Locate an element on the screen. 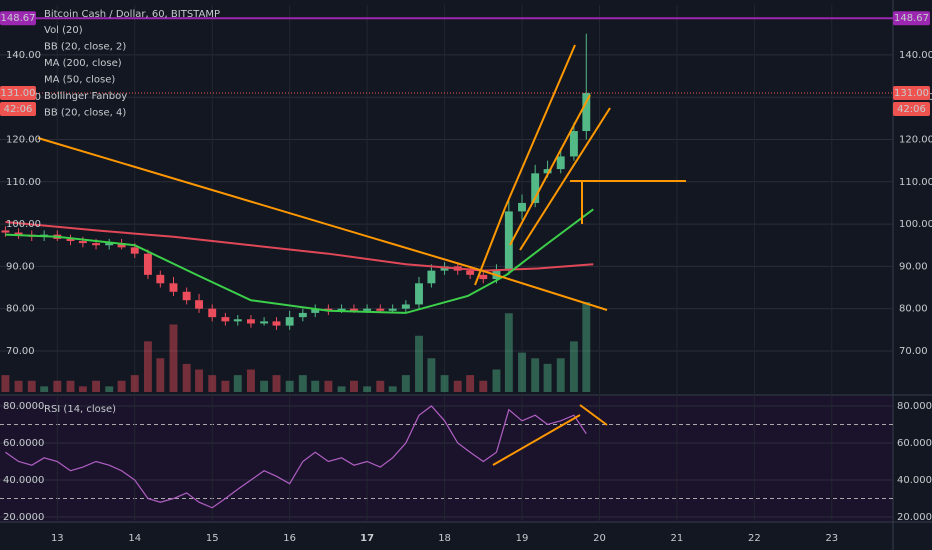 The height and width of the screenshot is (550, 932). x-tick-label: 14 is located at coordinates (134, 538).